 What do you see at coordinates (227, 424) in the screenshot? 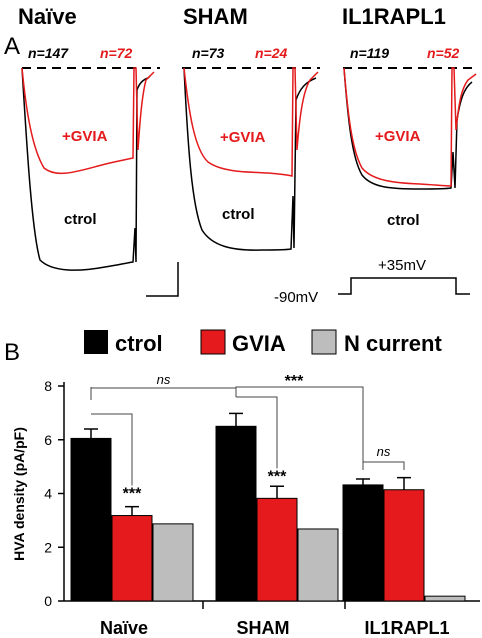
I see `bracket-sham-il1rapl1` at bounding box center [227, 424].